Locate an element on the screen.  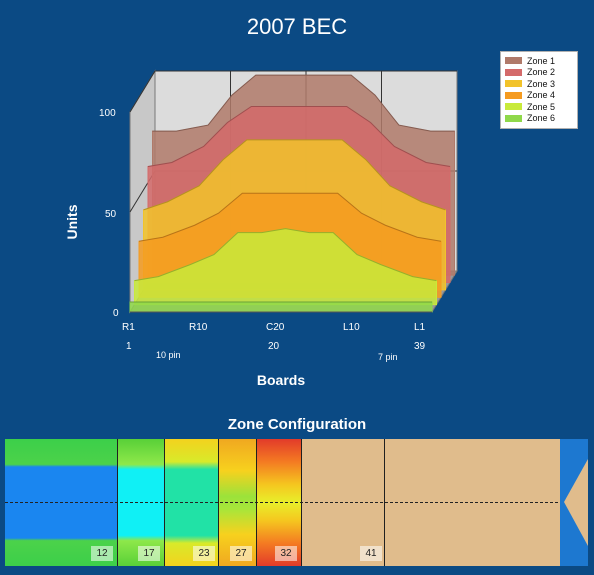
legend-item: Zone 2 is located at coordinates (539, 73).